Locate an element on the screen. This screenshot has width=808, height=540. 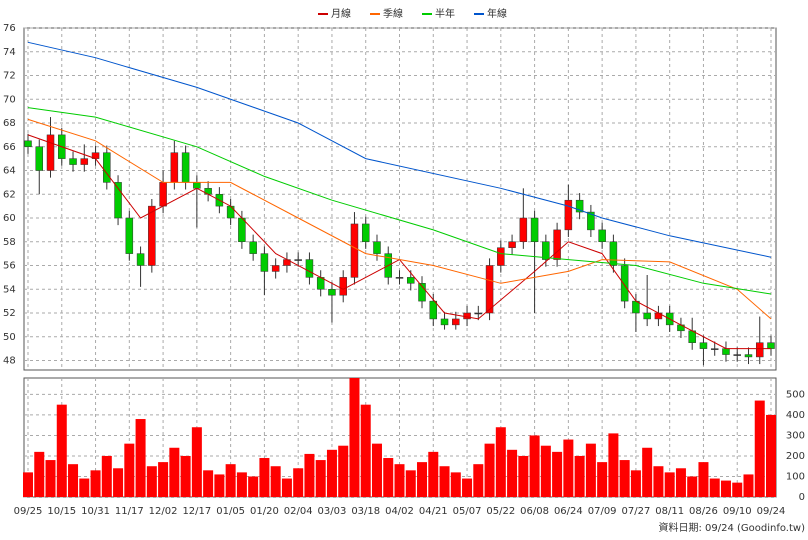
y-tick-label: 62 is located at coordinates (9, 194).